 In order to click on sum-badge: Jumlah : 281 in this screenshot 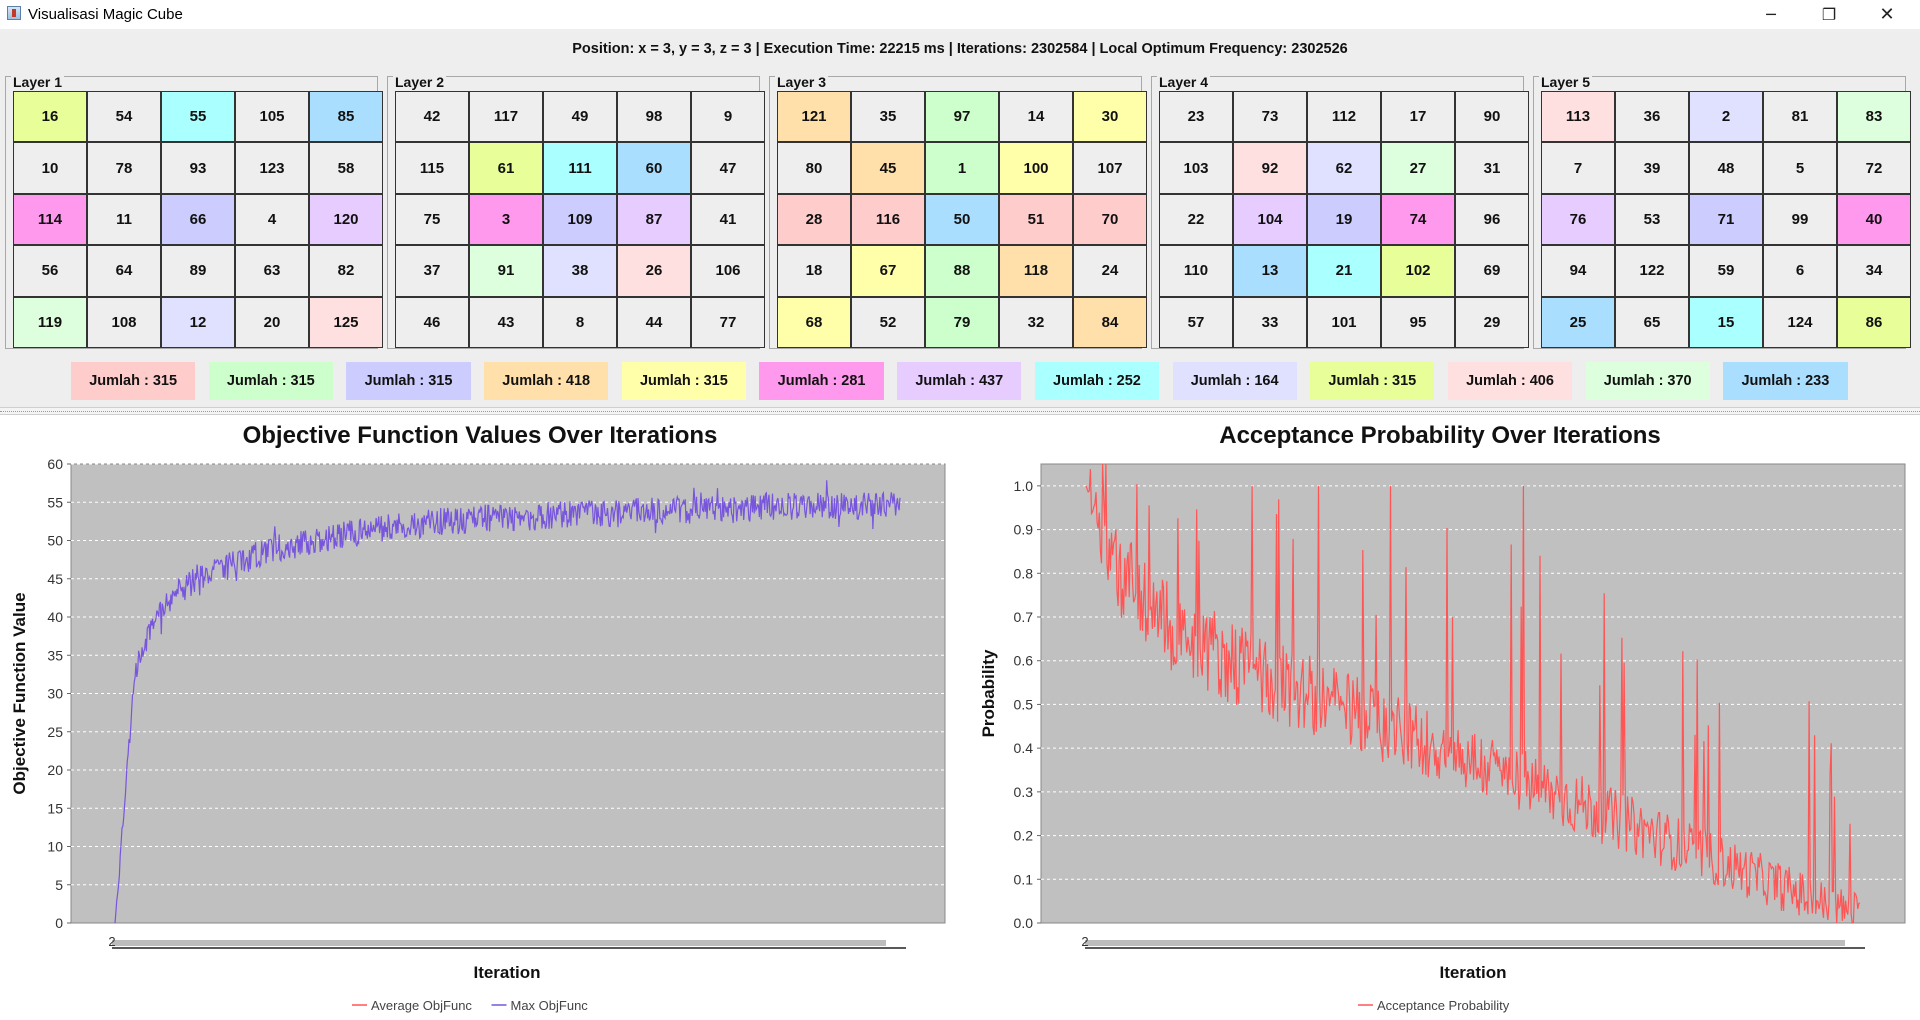, I will do `click(821, 381)`.